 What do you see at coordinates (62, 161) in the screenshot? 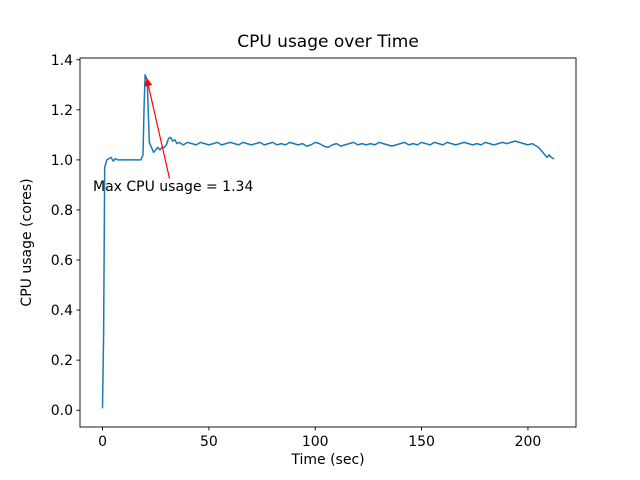
I see `y-tick-label: 1.0` at bounding box center [62, 161].